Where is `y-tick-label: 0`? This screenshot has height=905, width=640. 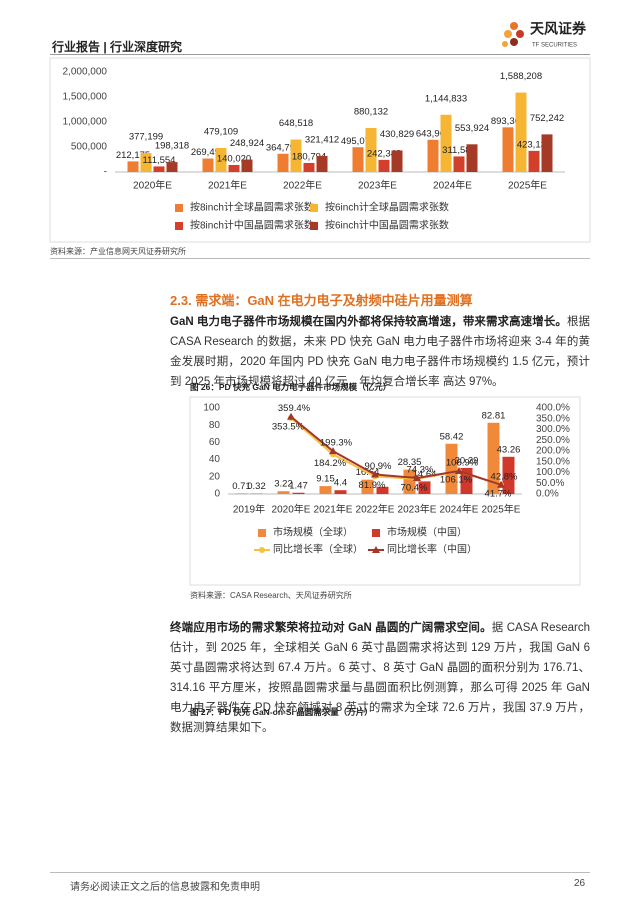
y-tick-label: 0 is located at coordinates (217, 494).